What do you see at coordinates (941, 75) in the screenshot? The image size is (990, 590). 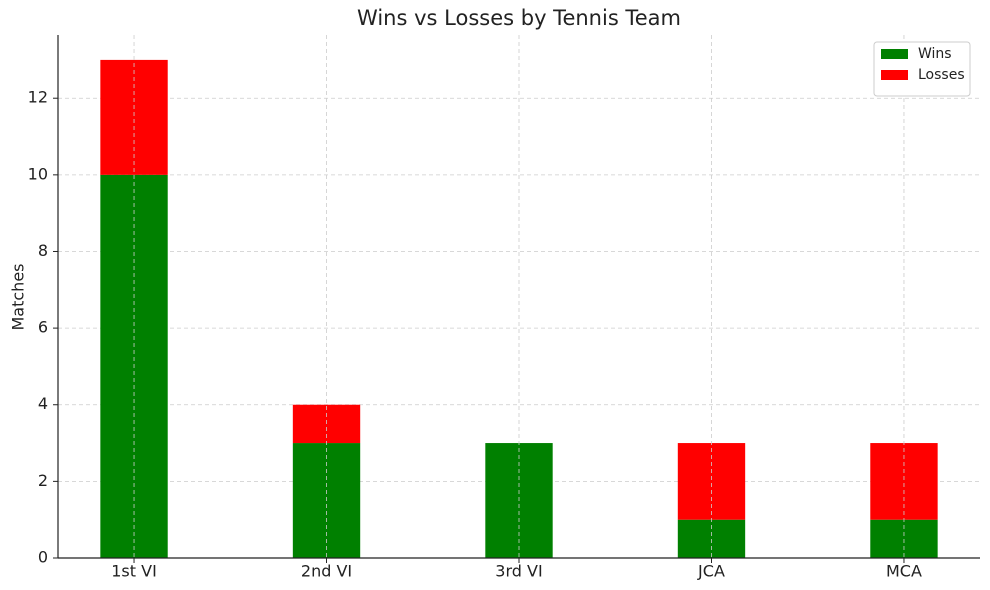 I see `legend-label: Losses` at bounding box center [941, 75].